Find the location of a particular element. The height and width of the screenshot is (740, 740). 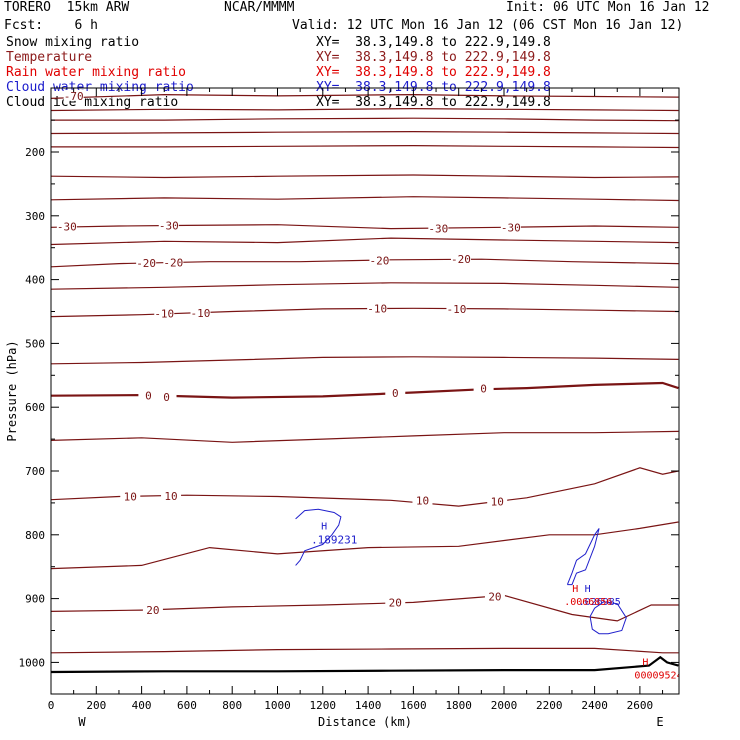

x-axis-title: Distance (km) is located at coordinates (365, 722).